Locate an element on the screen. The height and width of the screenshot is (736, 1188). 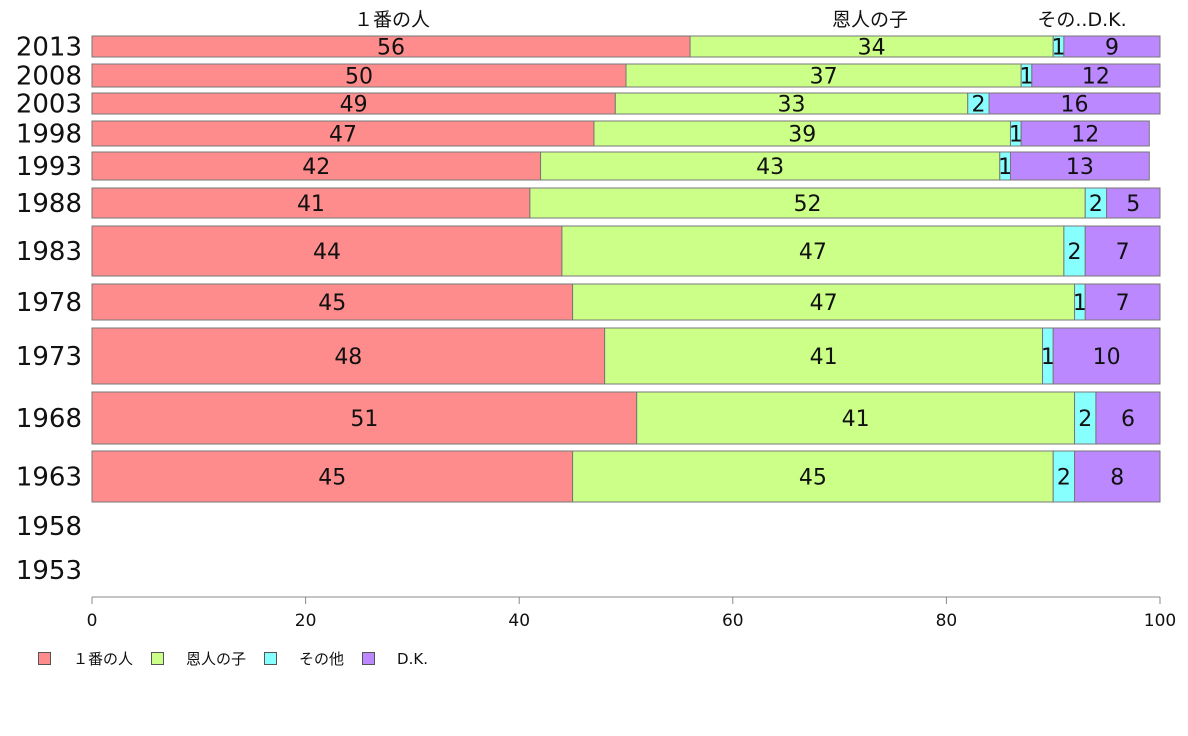
x-tick-label: 100 is located at coordinates (1160, 621).